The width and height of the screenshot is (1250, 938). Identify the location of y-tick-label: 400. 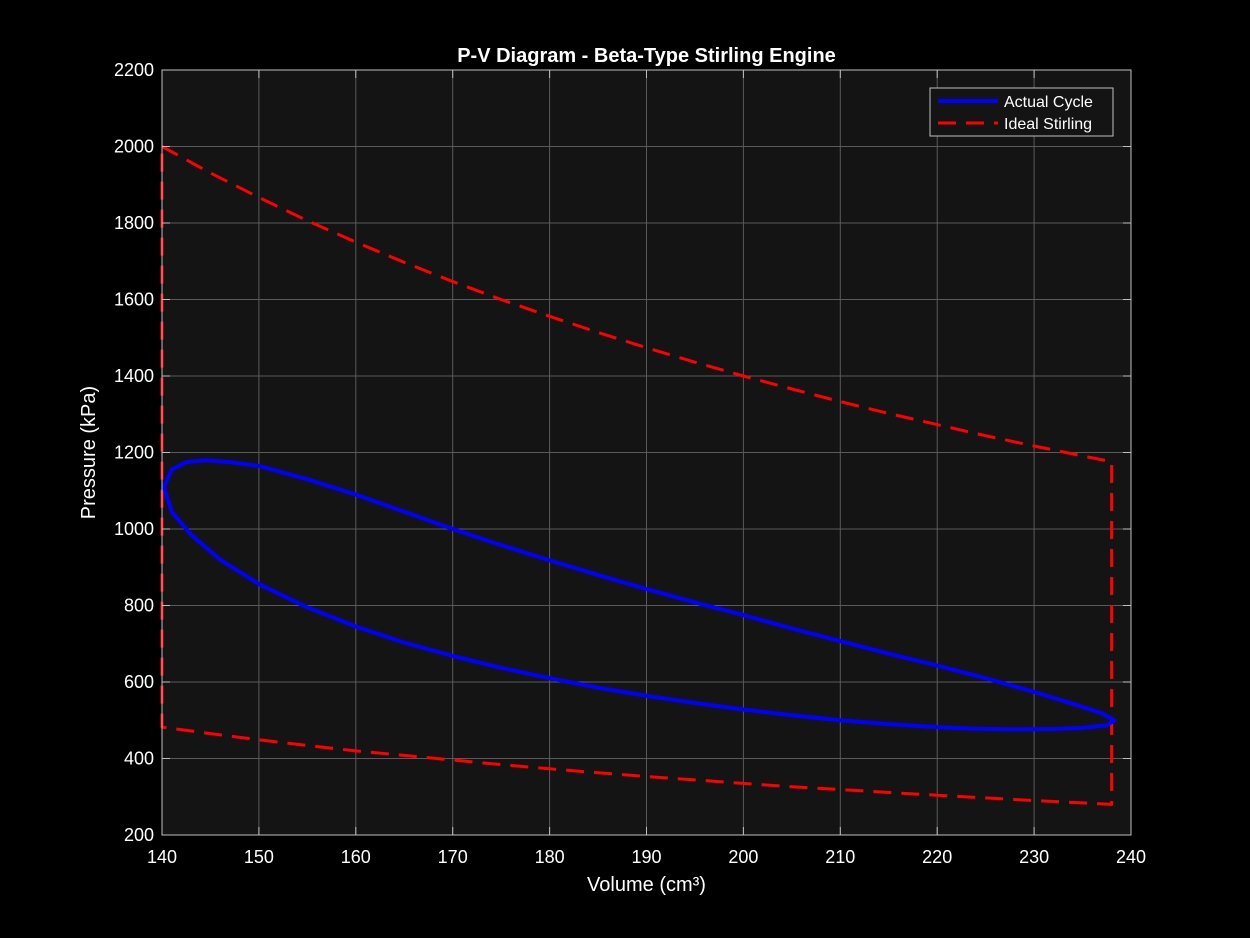
(139, 759).